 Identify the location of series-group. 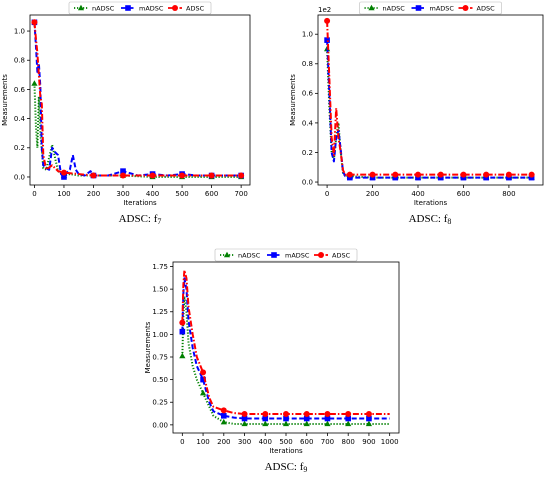
(284, 348).